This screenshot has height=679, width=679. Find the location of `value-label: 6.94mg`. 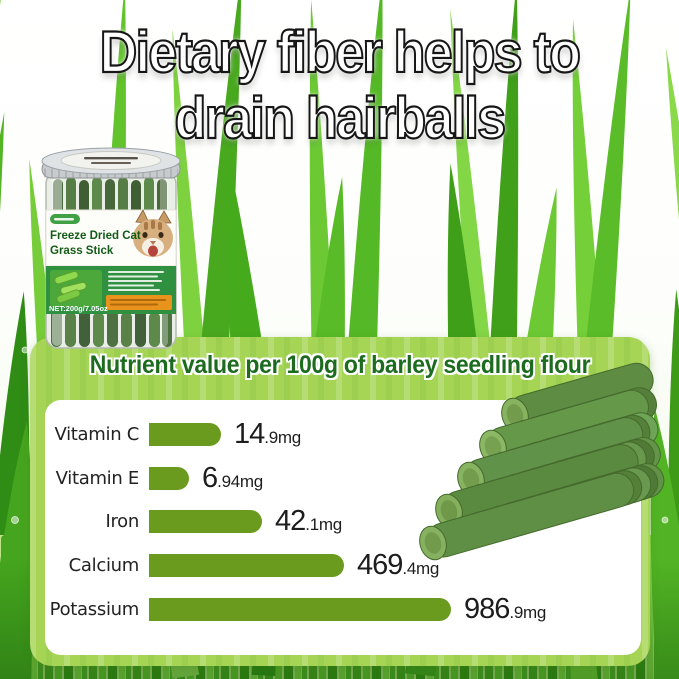

value-label: 6.94mg is located at coordinates (232, 477).